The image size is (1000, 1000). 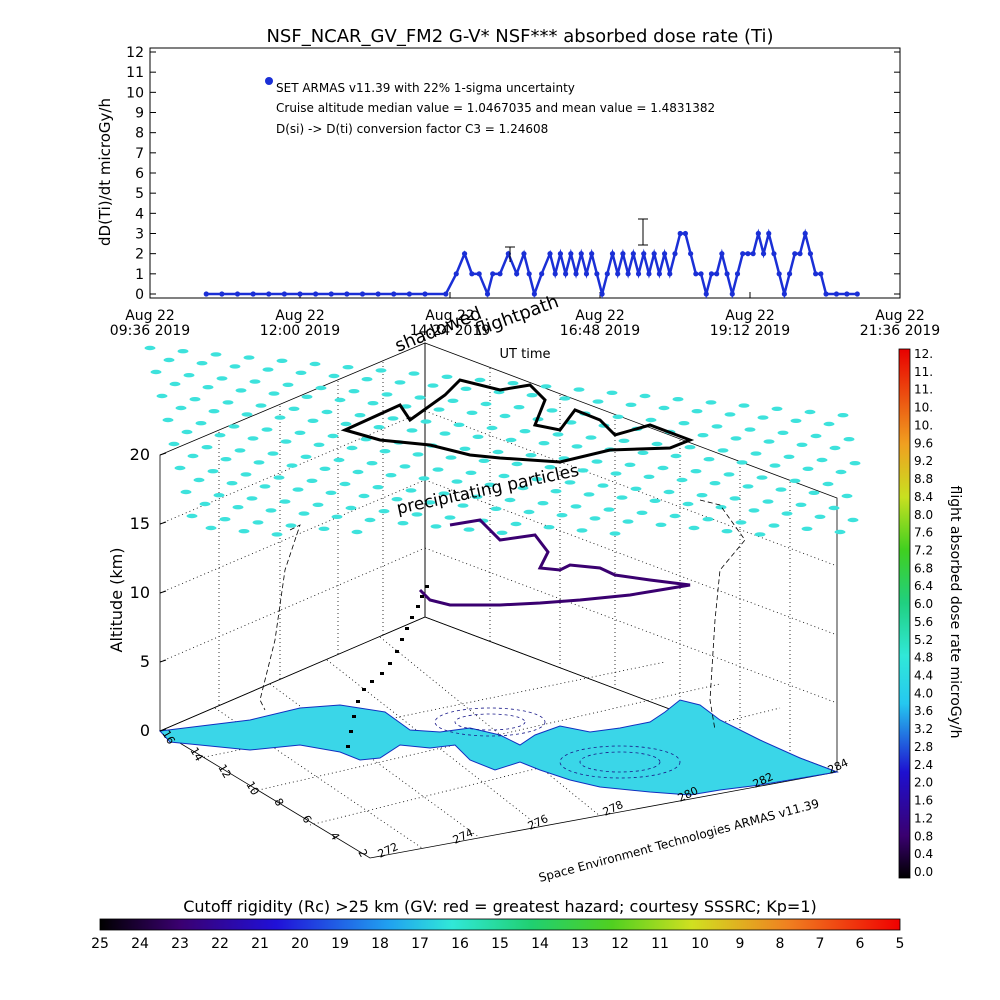 I want to click on dose-rate-tick-label: 2.0, so click(x=923, y=783).